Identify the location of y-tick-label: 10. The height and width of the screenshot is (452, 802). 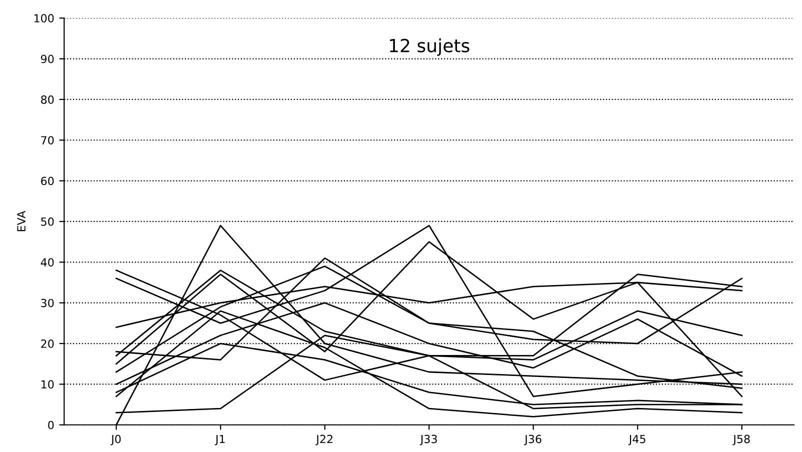
(48, 384).